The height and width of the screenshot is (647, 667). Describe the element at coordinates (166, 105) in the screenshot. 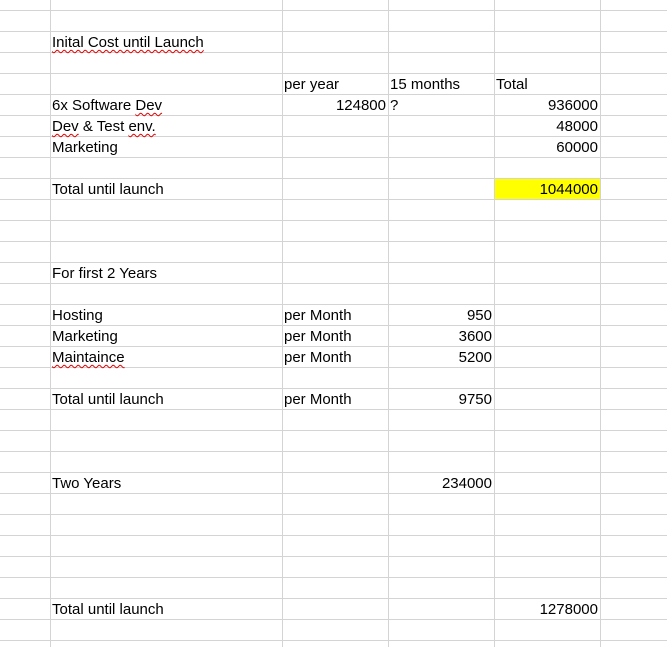

I see `row-label-software-dev: 6x Software Dev` at that location.